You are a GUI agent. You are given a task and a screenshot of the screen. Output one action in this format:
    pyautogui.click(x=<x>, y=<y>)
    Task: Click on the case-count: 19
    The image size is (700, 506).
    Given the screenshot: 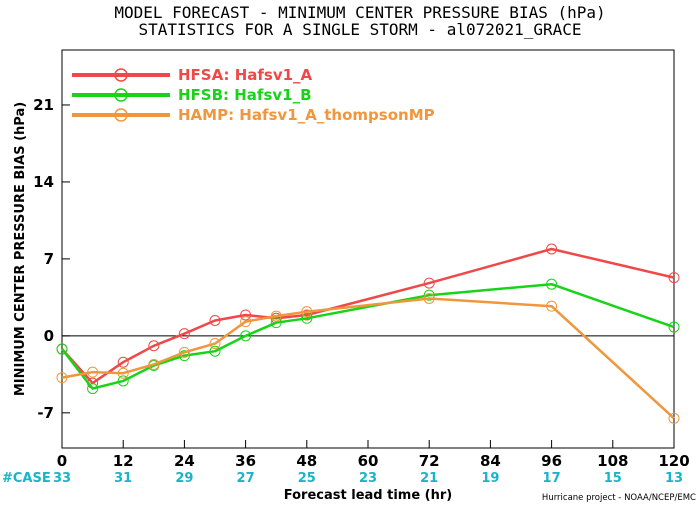 What is the action you would take?
    pyautogui.click(x=490, y=478)
    